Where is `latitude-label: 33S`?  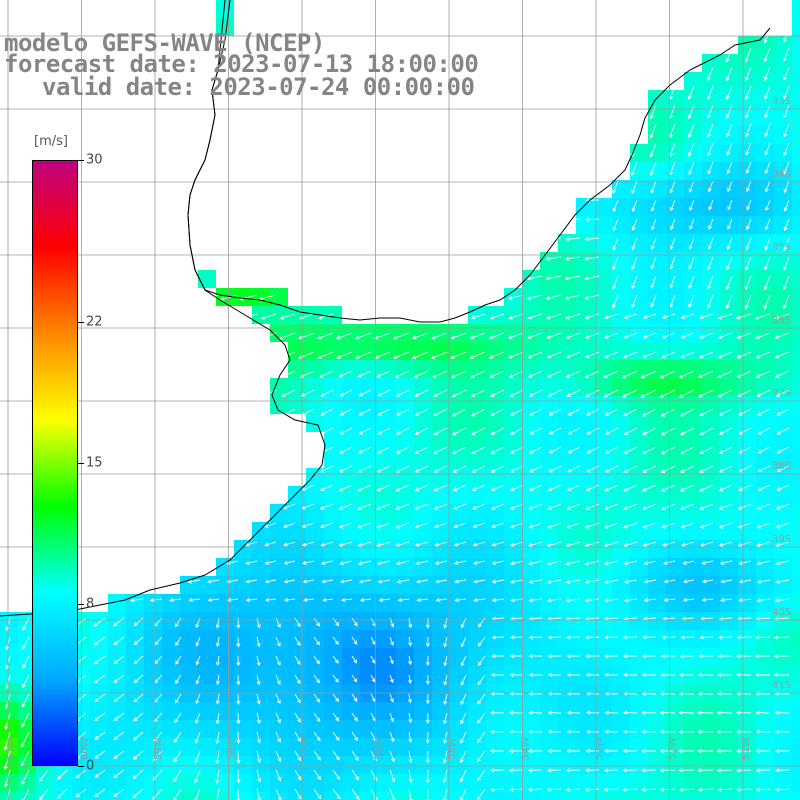 latitude-label: 33S is located at coordinates (781, 101).